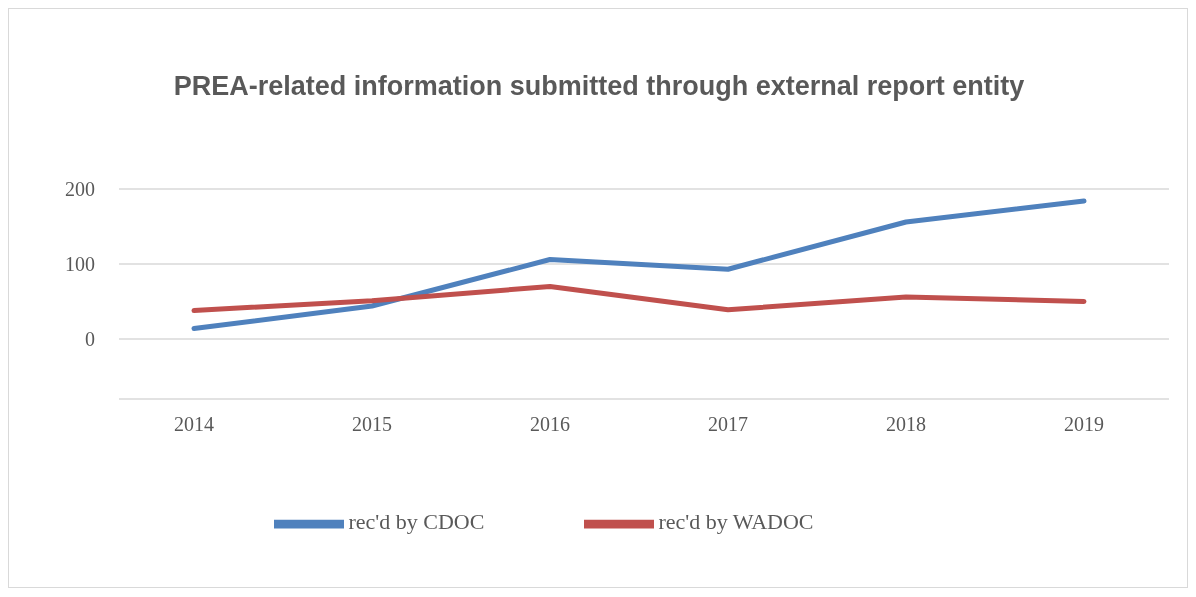  Describe the element at coordinates (80, 189) in the screenshot. I see `y-tick-label: 200` at that location.